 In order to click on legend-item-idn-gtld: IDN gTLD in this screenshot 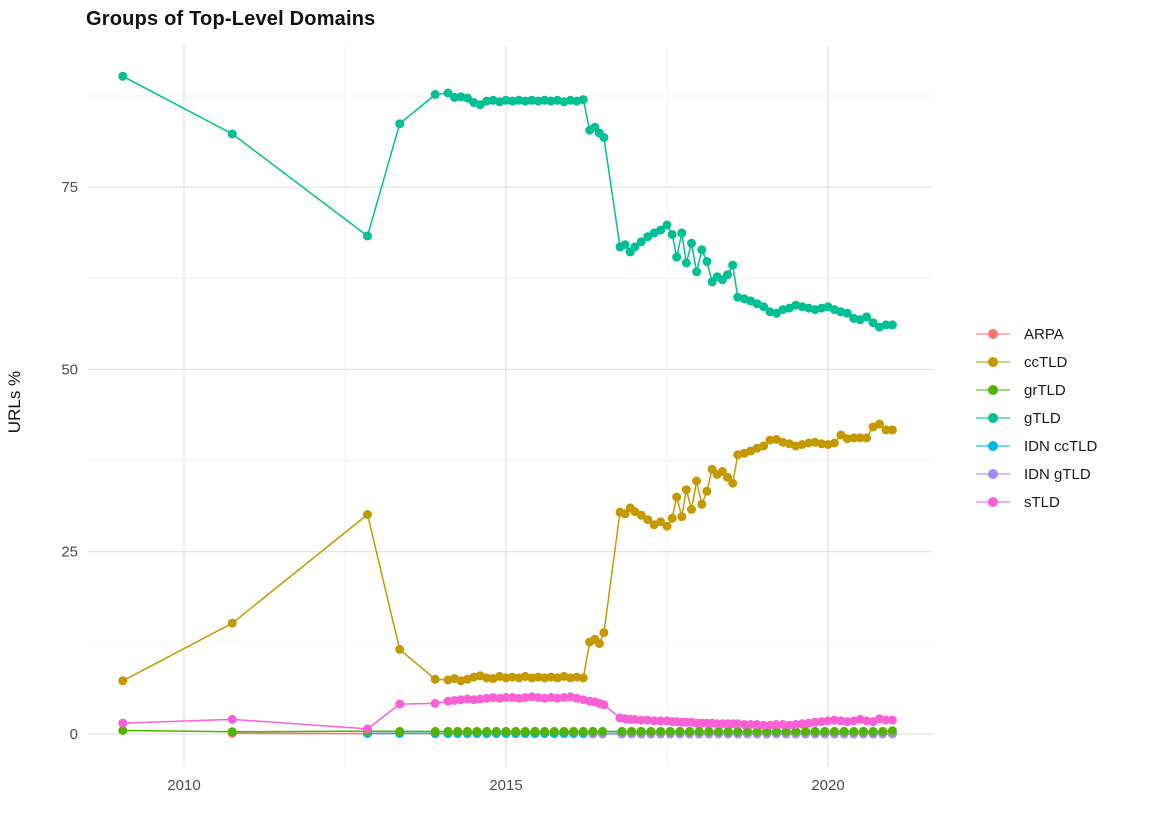, I will do `click(1036, 474)`.